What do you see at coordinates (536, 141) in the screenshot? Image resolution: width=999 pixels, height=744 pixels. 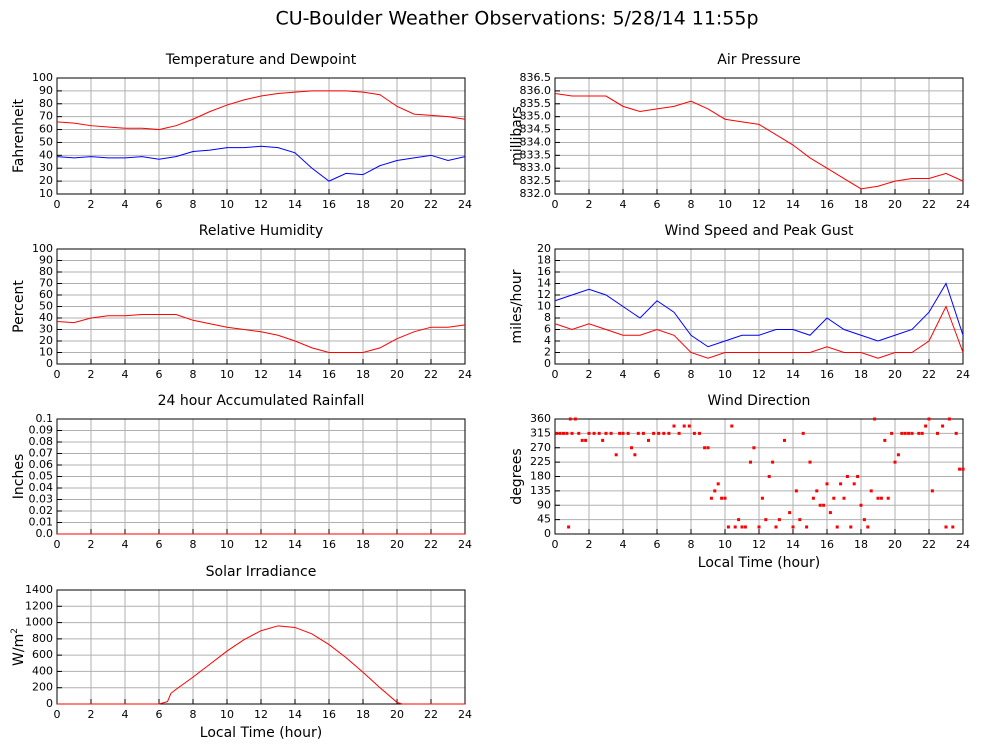 I see `y-tick-label: 834.0` at bounding box center [536, 141].